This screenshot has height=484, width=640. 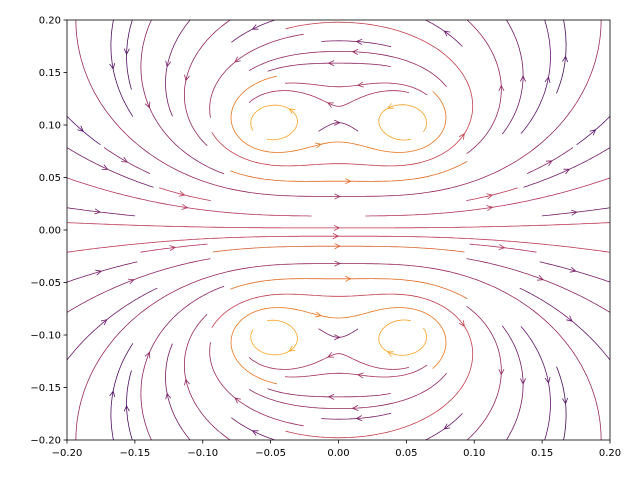 What do you see at coordinates (50, 73) in the screenshot?
I see `y-tick-label: 0.15` at bounding box center [50, 73].